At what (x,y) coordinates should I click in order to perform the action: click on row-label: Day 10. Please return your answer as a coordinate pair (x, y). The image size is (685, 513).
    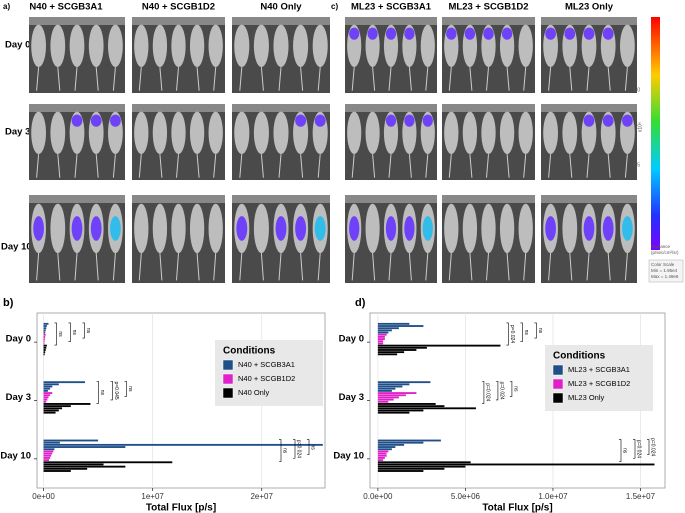
    Looking at the image, I should click on (16, 247).